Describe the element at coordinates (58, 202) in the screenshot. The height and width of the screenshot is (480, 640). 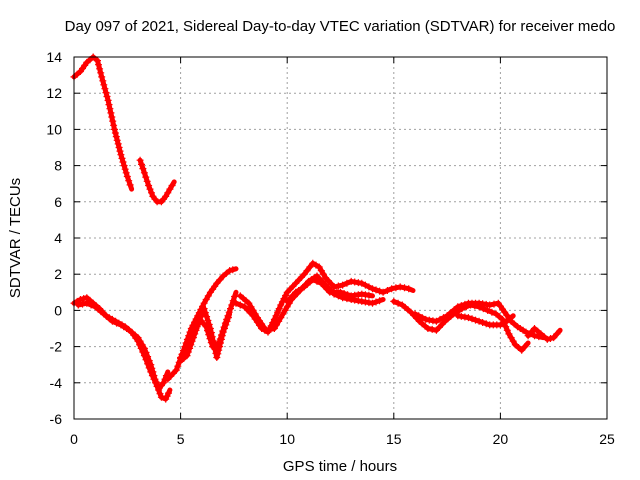
I see `y-tick-label: 6` at that location.